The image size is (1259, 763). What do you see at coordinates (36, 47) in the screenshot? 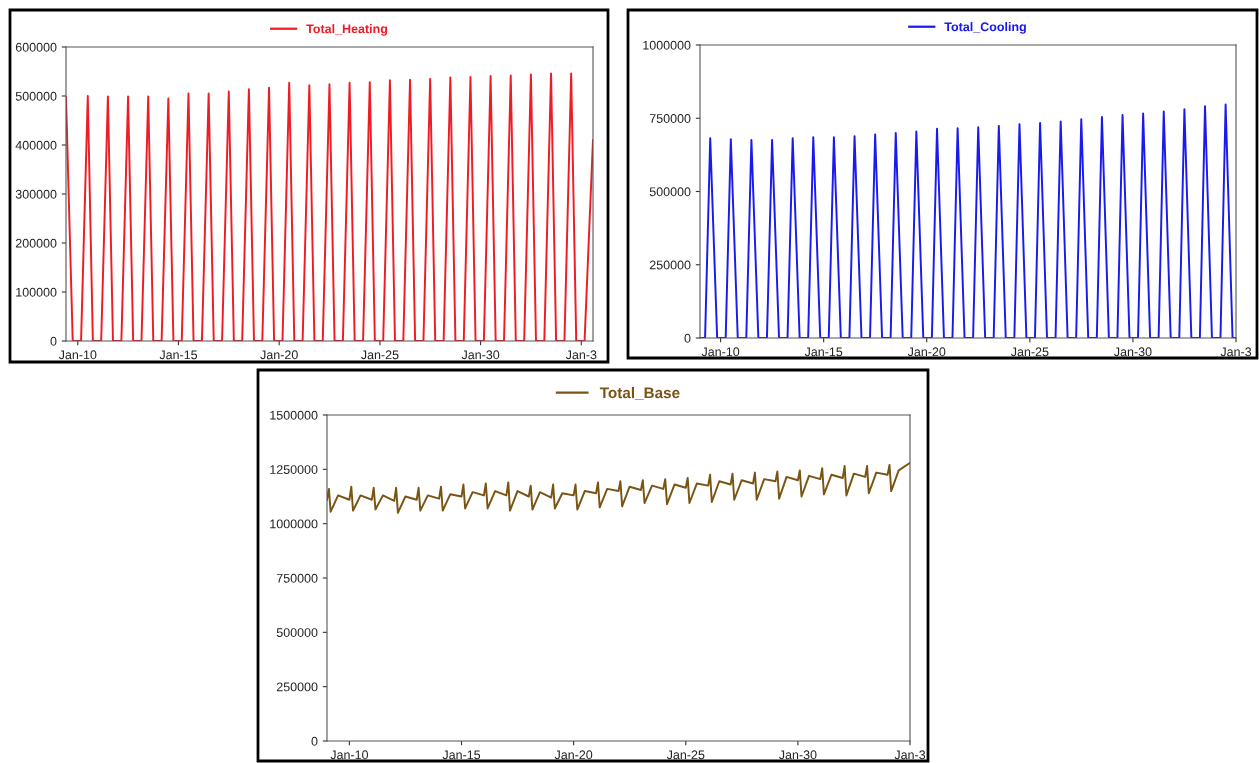
I see `y-tick-label: 600000` at bounding box center [36, 47].